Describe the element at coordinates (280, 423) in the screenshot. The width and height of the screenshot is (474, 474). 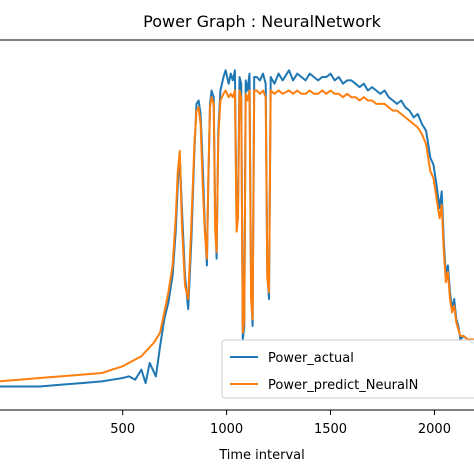
I see `x-axis: 500 1000 1500 2000` at that location.